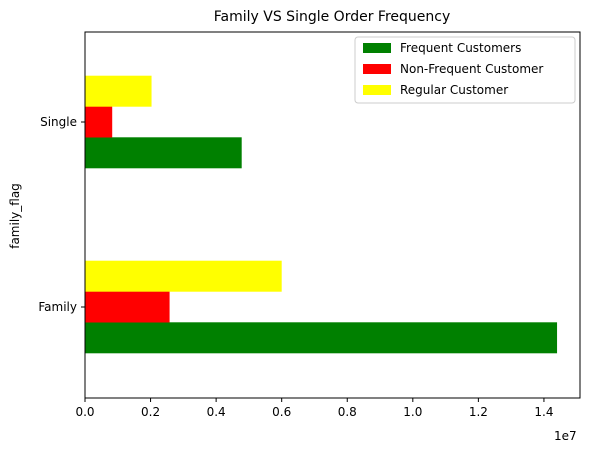 The width and height of the screenshot is (590, 451). Describe the element at coordinates (565, 436) in the screenshot. I see `x-offset-label: 1e7` at that location.